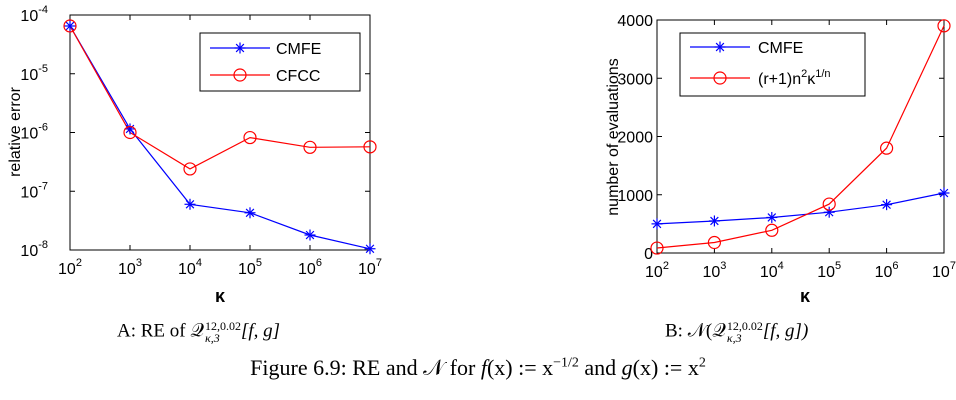 Image resolution: width=956 pixels, height=400 pixels. I want to click on y-tick-label: 10⁻⁸, so click(34, 249).